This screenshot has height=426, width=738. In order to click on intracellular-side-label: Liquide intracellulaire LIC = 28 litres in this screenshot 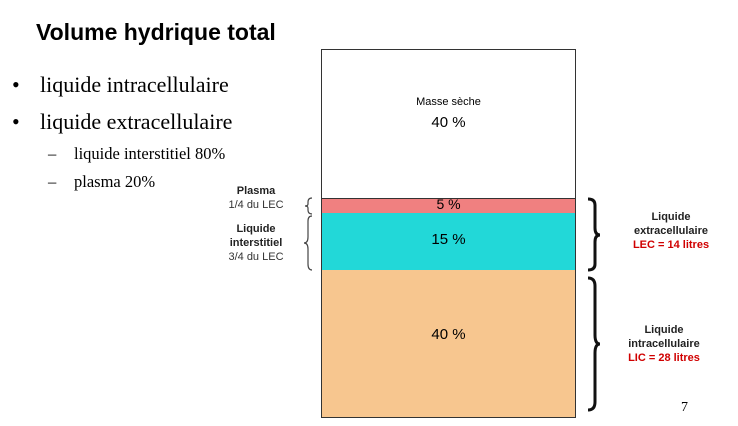, I will do `click(664, 344)`.